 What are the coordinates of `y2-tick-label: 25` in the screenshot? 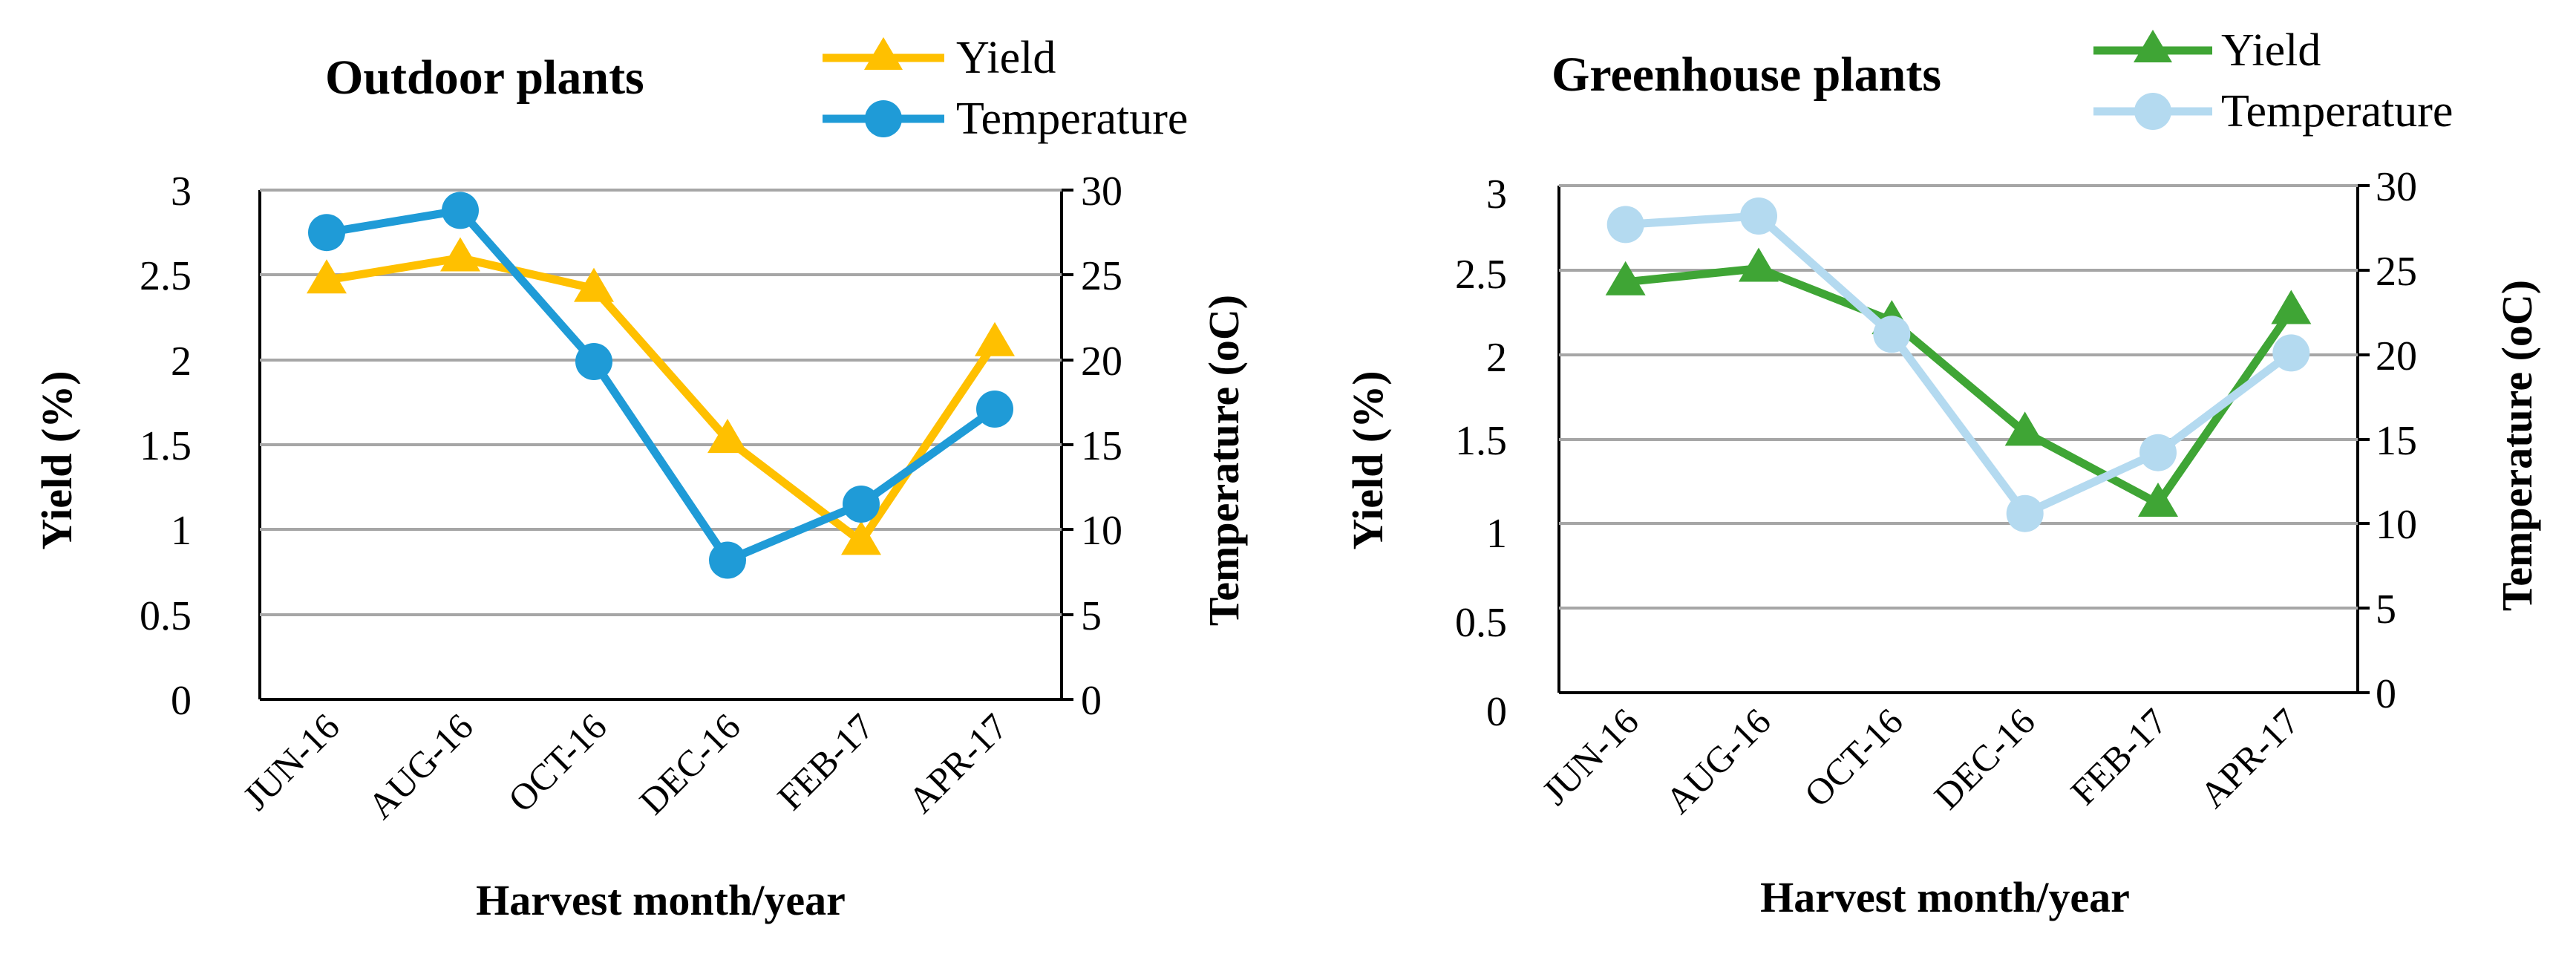 It's located at (1101, 276).